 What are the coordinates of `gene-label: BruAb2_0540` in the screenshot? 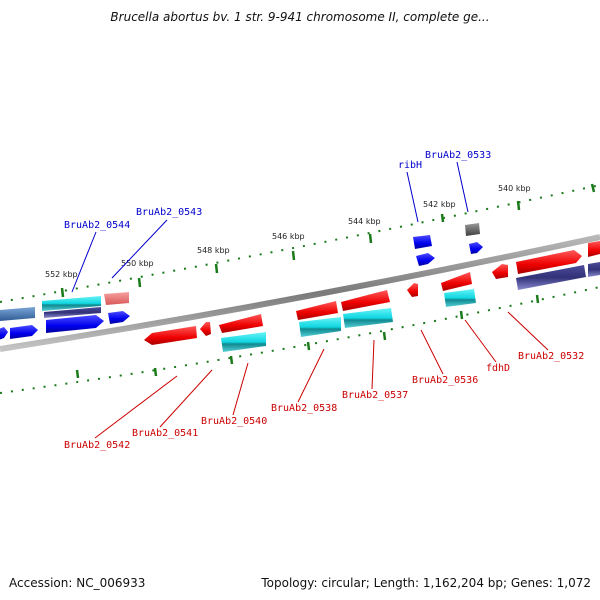 It's located at (234, 421).